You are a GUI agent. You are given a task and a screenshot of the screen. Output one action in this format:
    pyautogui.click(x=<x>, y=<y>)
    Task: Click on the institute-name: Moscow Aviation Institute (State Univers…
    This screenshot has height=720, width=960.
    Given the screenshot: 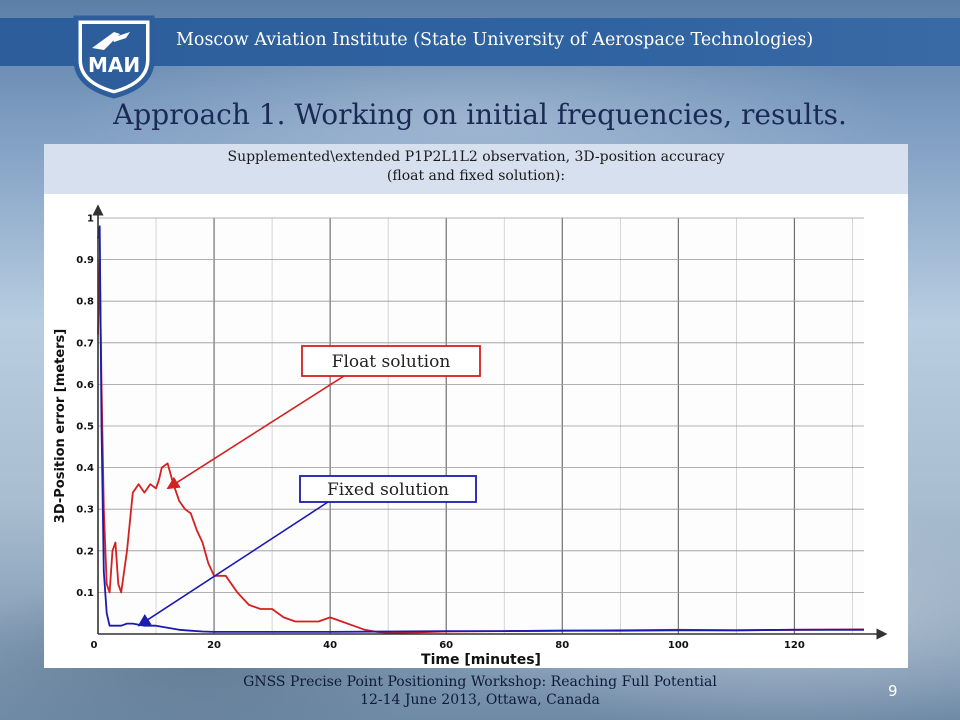 What is the action you would take?
    pyautogui.click(x=495, y=40)
    